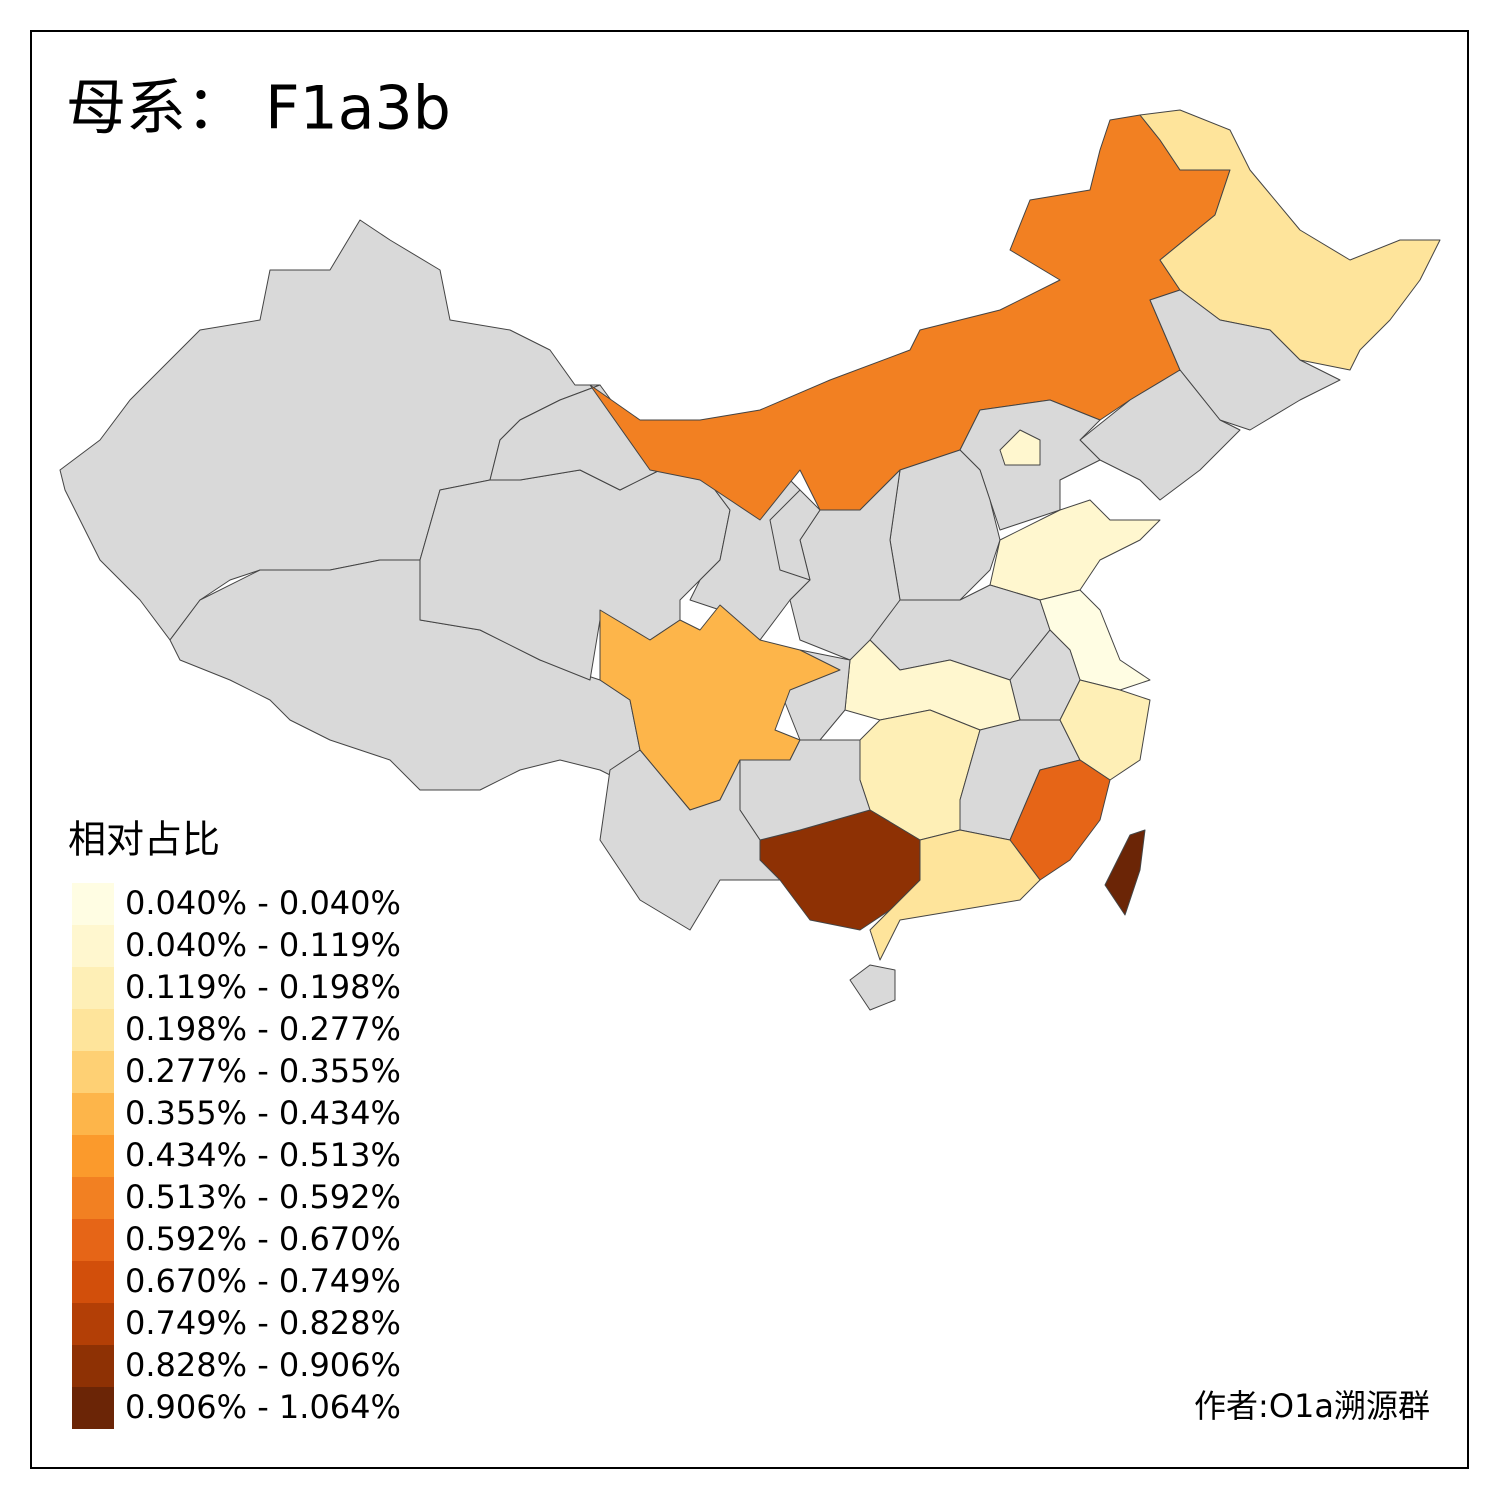 This screenshot has width=1500, height=1500. I want to click on legend-label: 0.670% - 0.749%, so click(263, 1281).